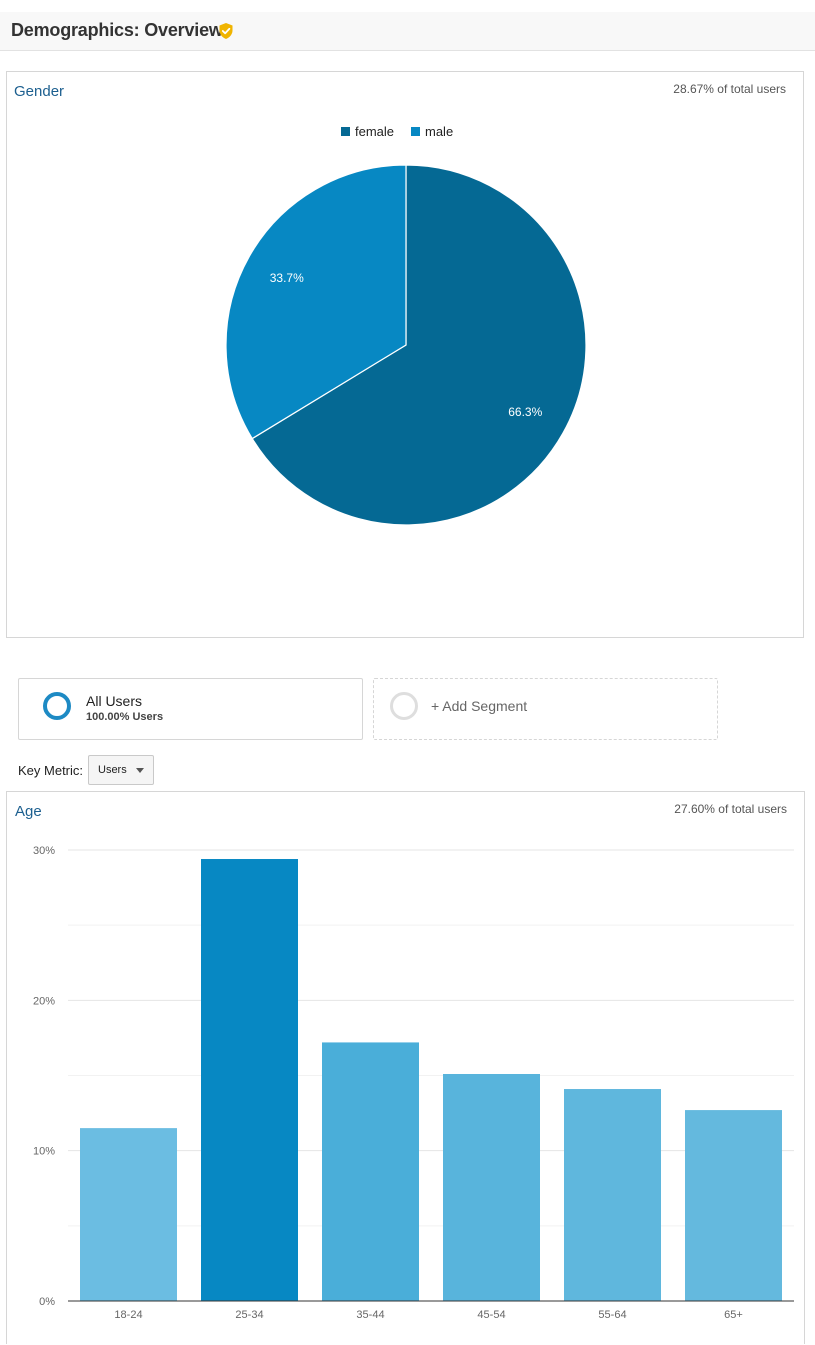 The image size is (815, 1345). I want to click on legend-item-female: female, so click(367, 131).